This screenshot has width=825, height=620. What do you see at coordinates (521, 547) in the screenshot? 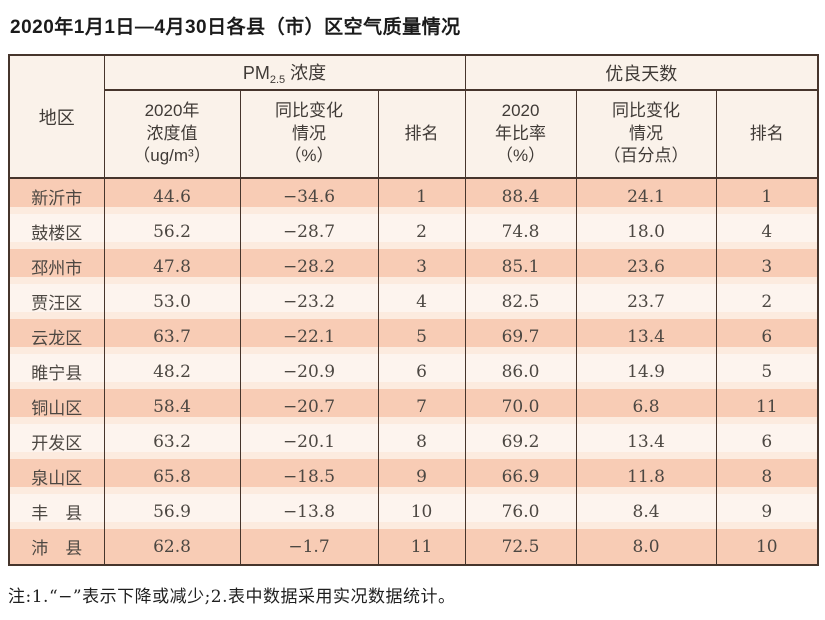
I see `good-ratio-cell: 72.5` at bounding box center [521, 547].